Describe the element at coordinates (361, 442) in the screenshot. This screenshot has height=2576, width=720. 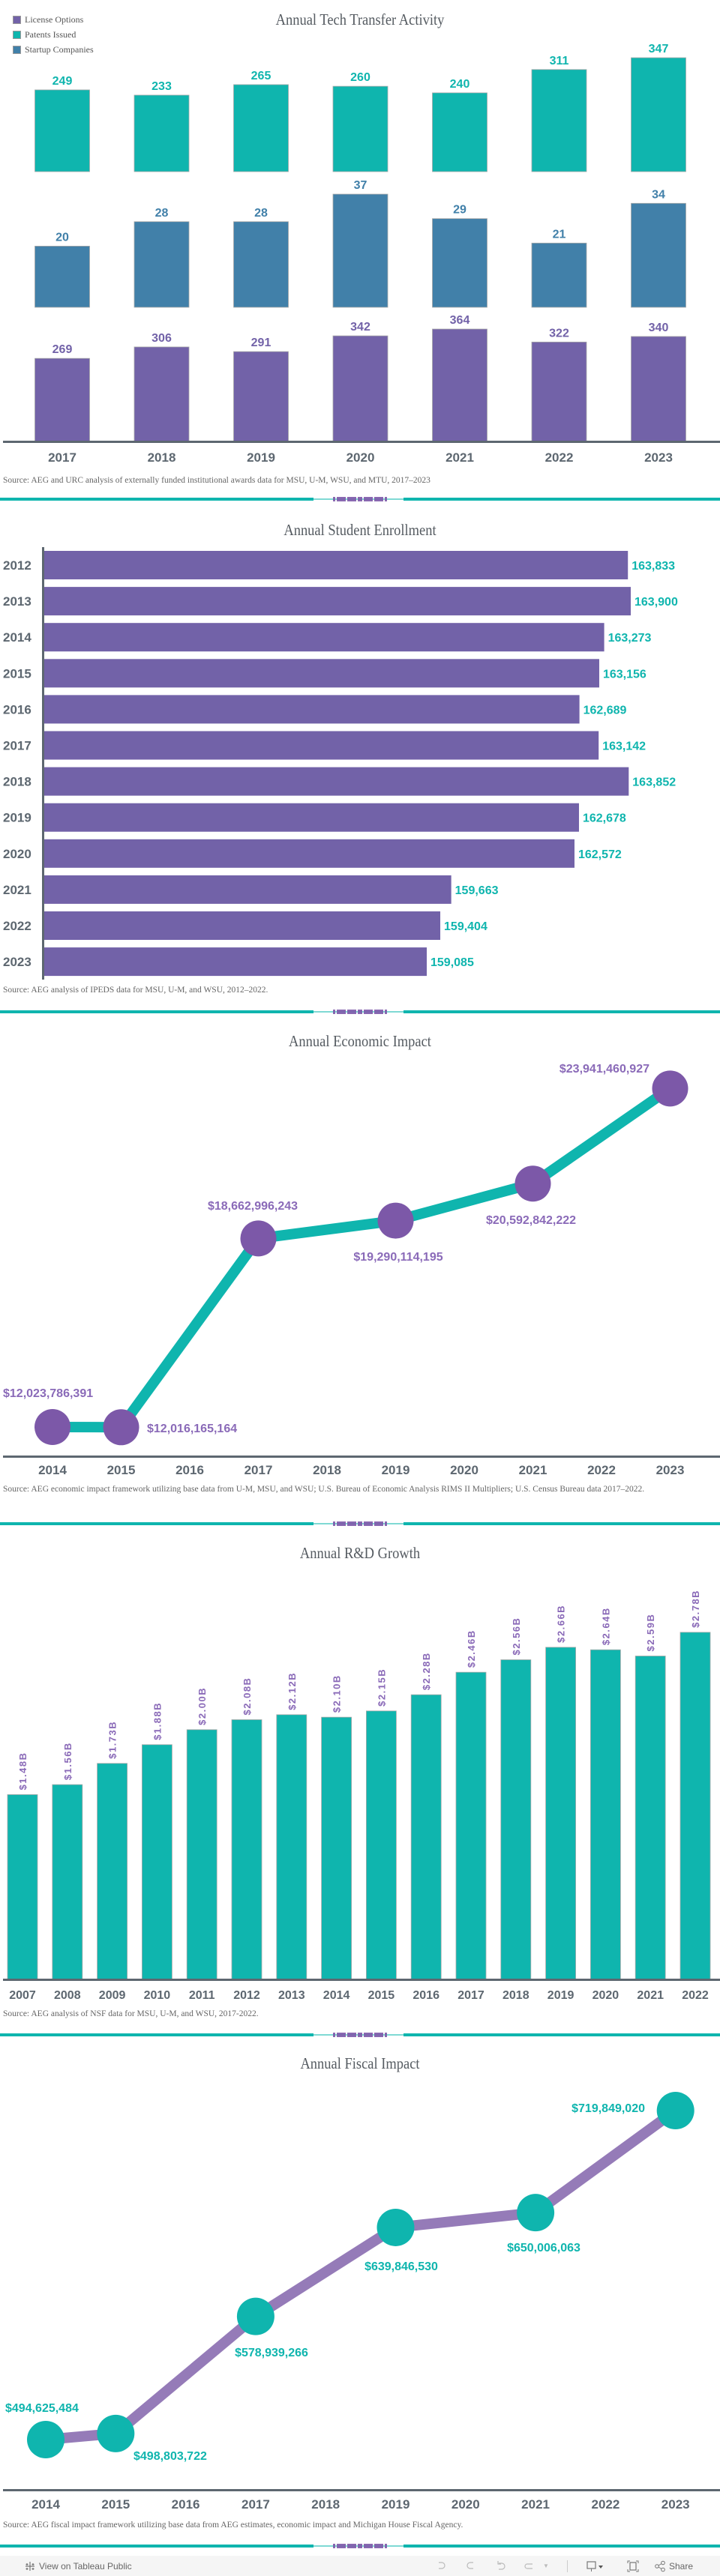
I see `x-axis-line` at that location.